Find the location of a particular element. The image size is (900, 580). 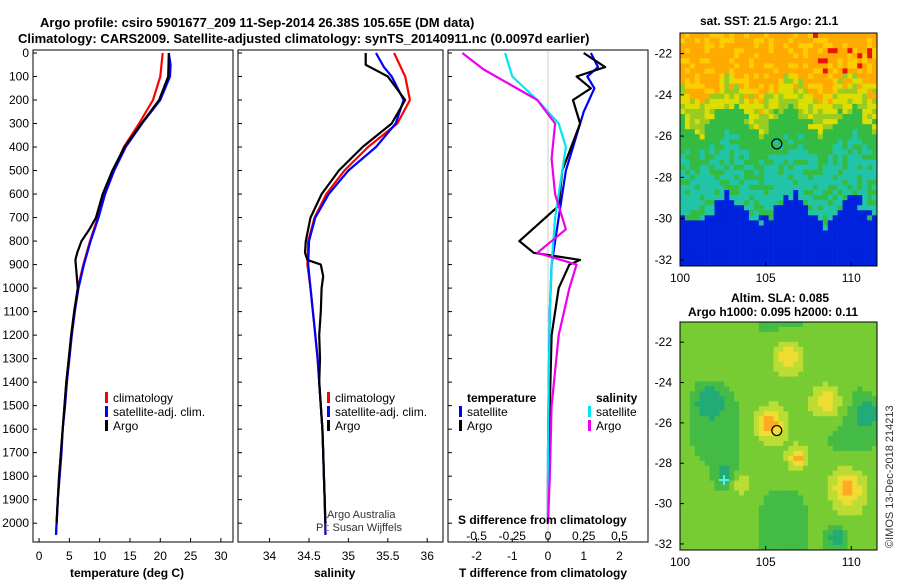

y-tick-label: 1700 is located at coordinates (15, 453).